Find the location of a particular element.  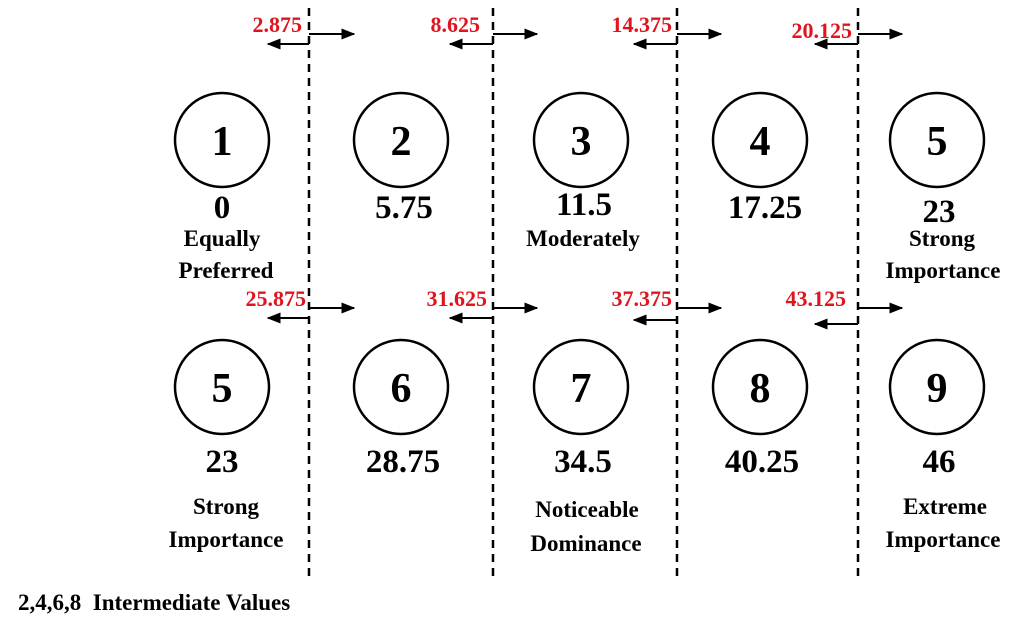

bottom-item-1: 5 23 Strong Importance is located at coordinates (226, 445).